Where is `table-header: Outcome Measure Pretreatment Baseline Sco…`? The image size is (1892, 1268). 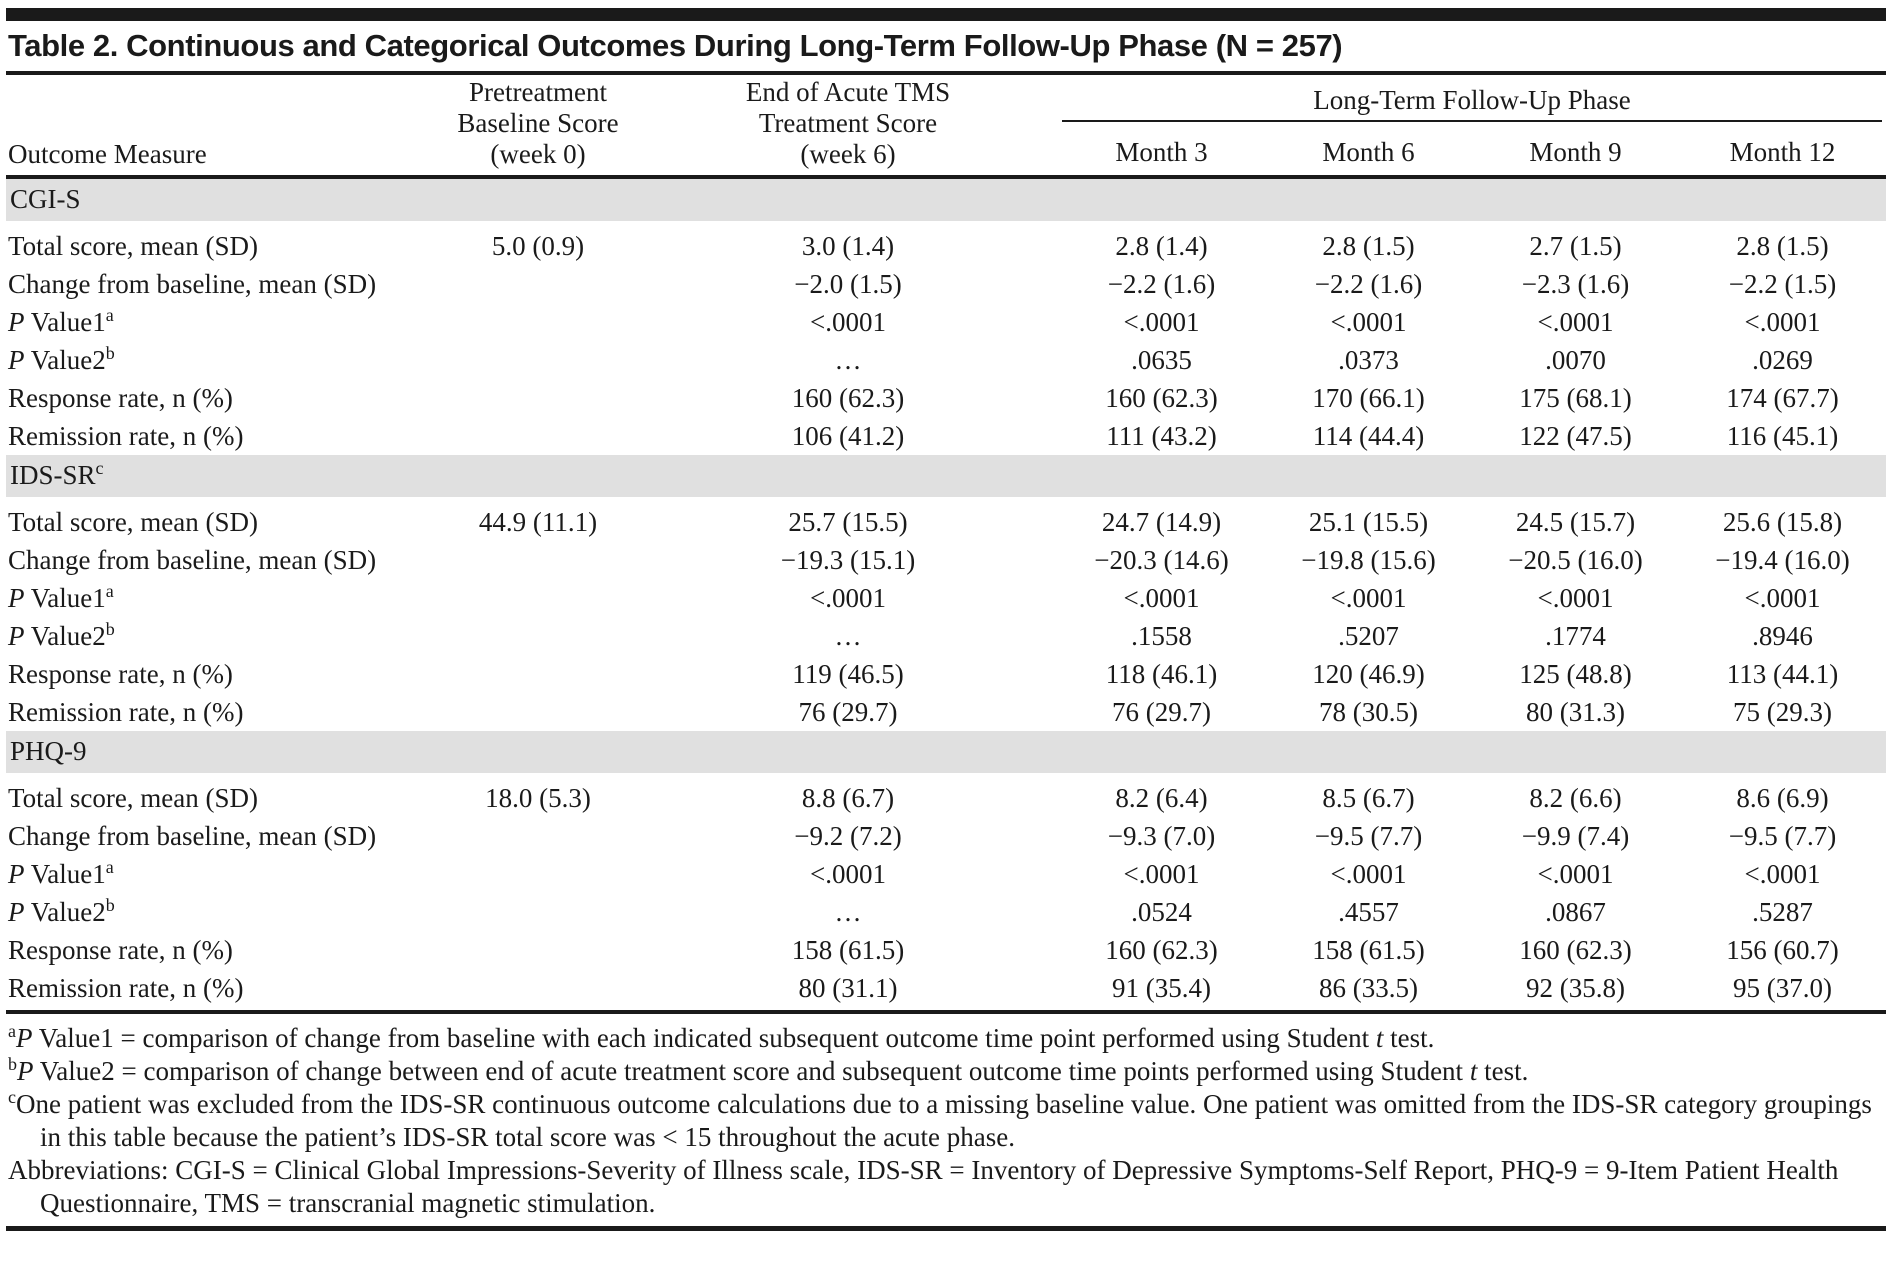 table-header: Outcome Measure Pretreatment Baseline Sco… is located at coordinates (946, 128).